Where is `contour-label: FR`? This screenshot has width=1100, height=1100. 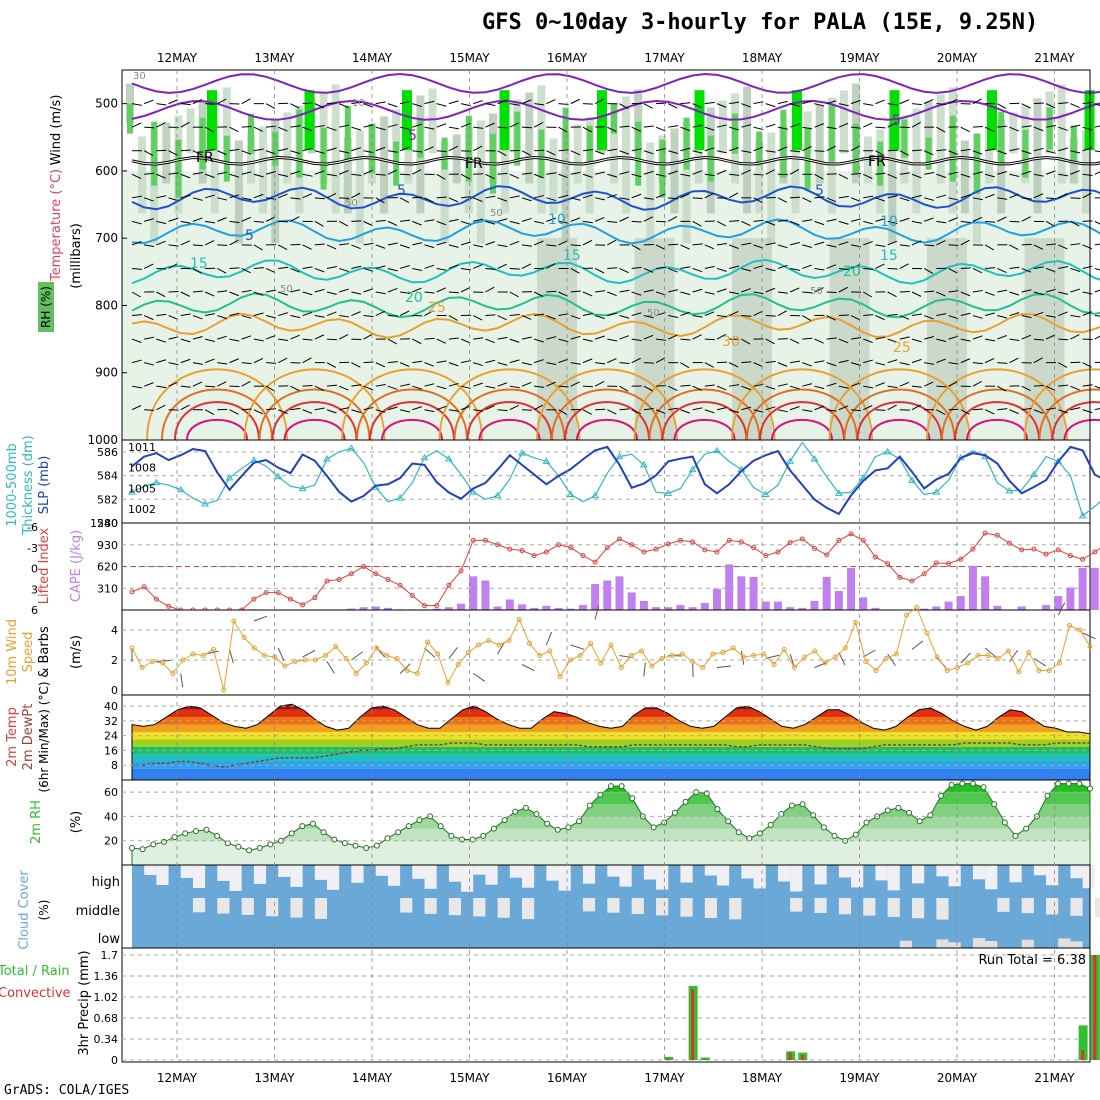 contour-label: FR is located at coordinates (205, 158).